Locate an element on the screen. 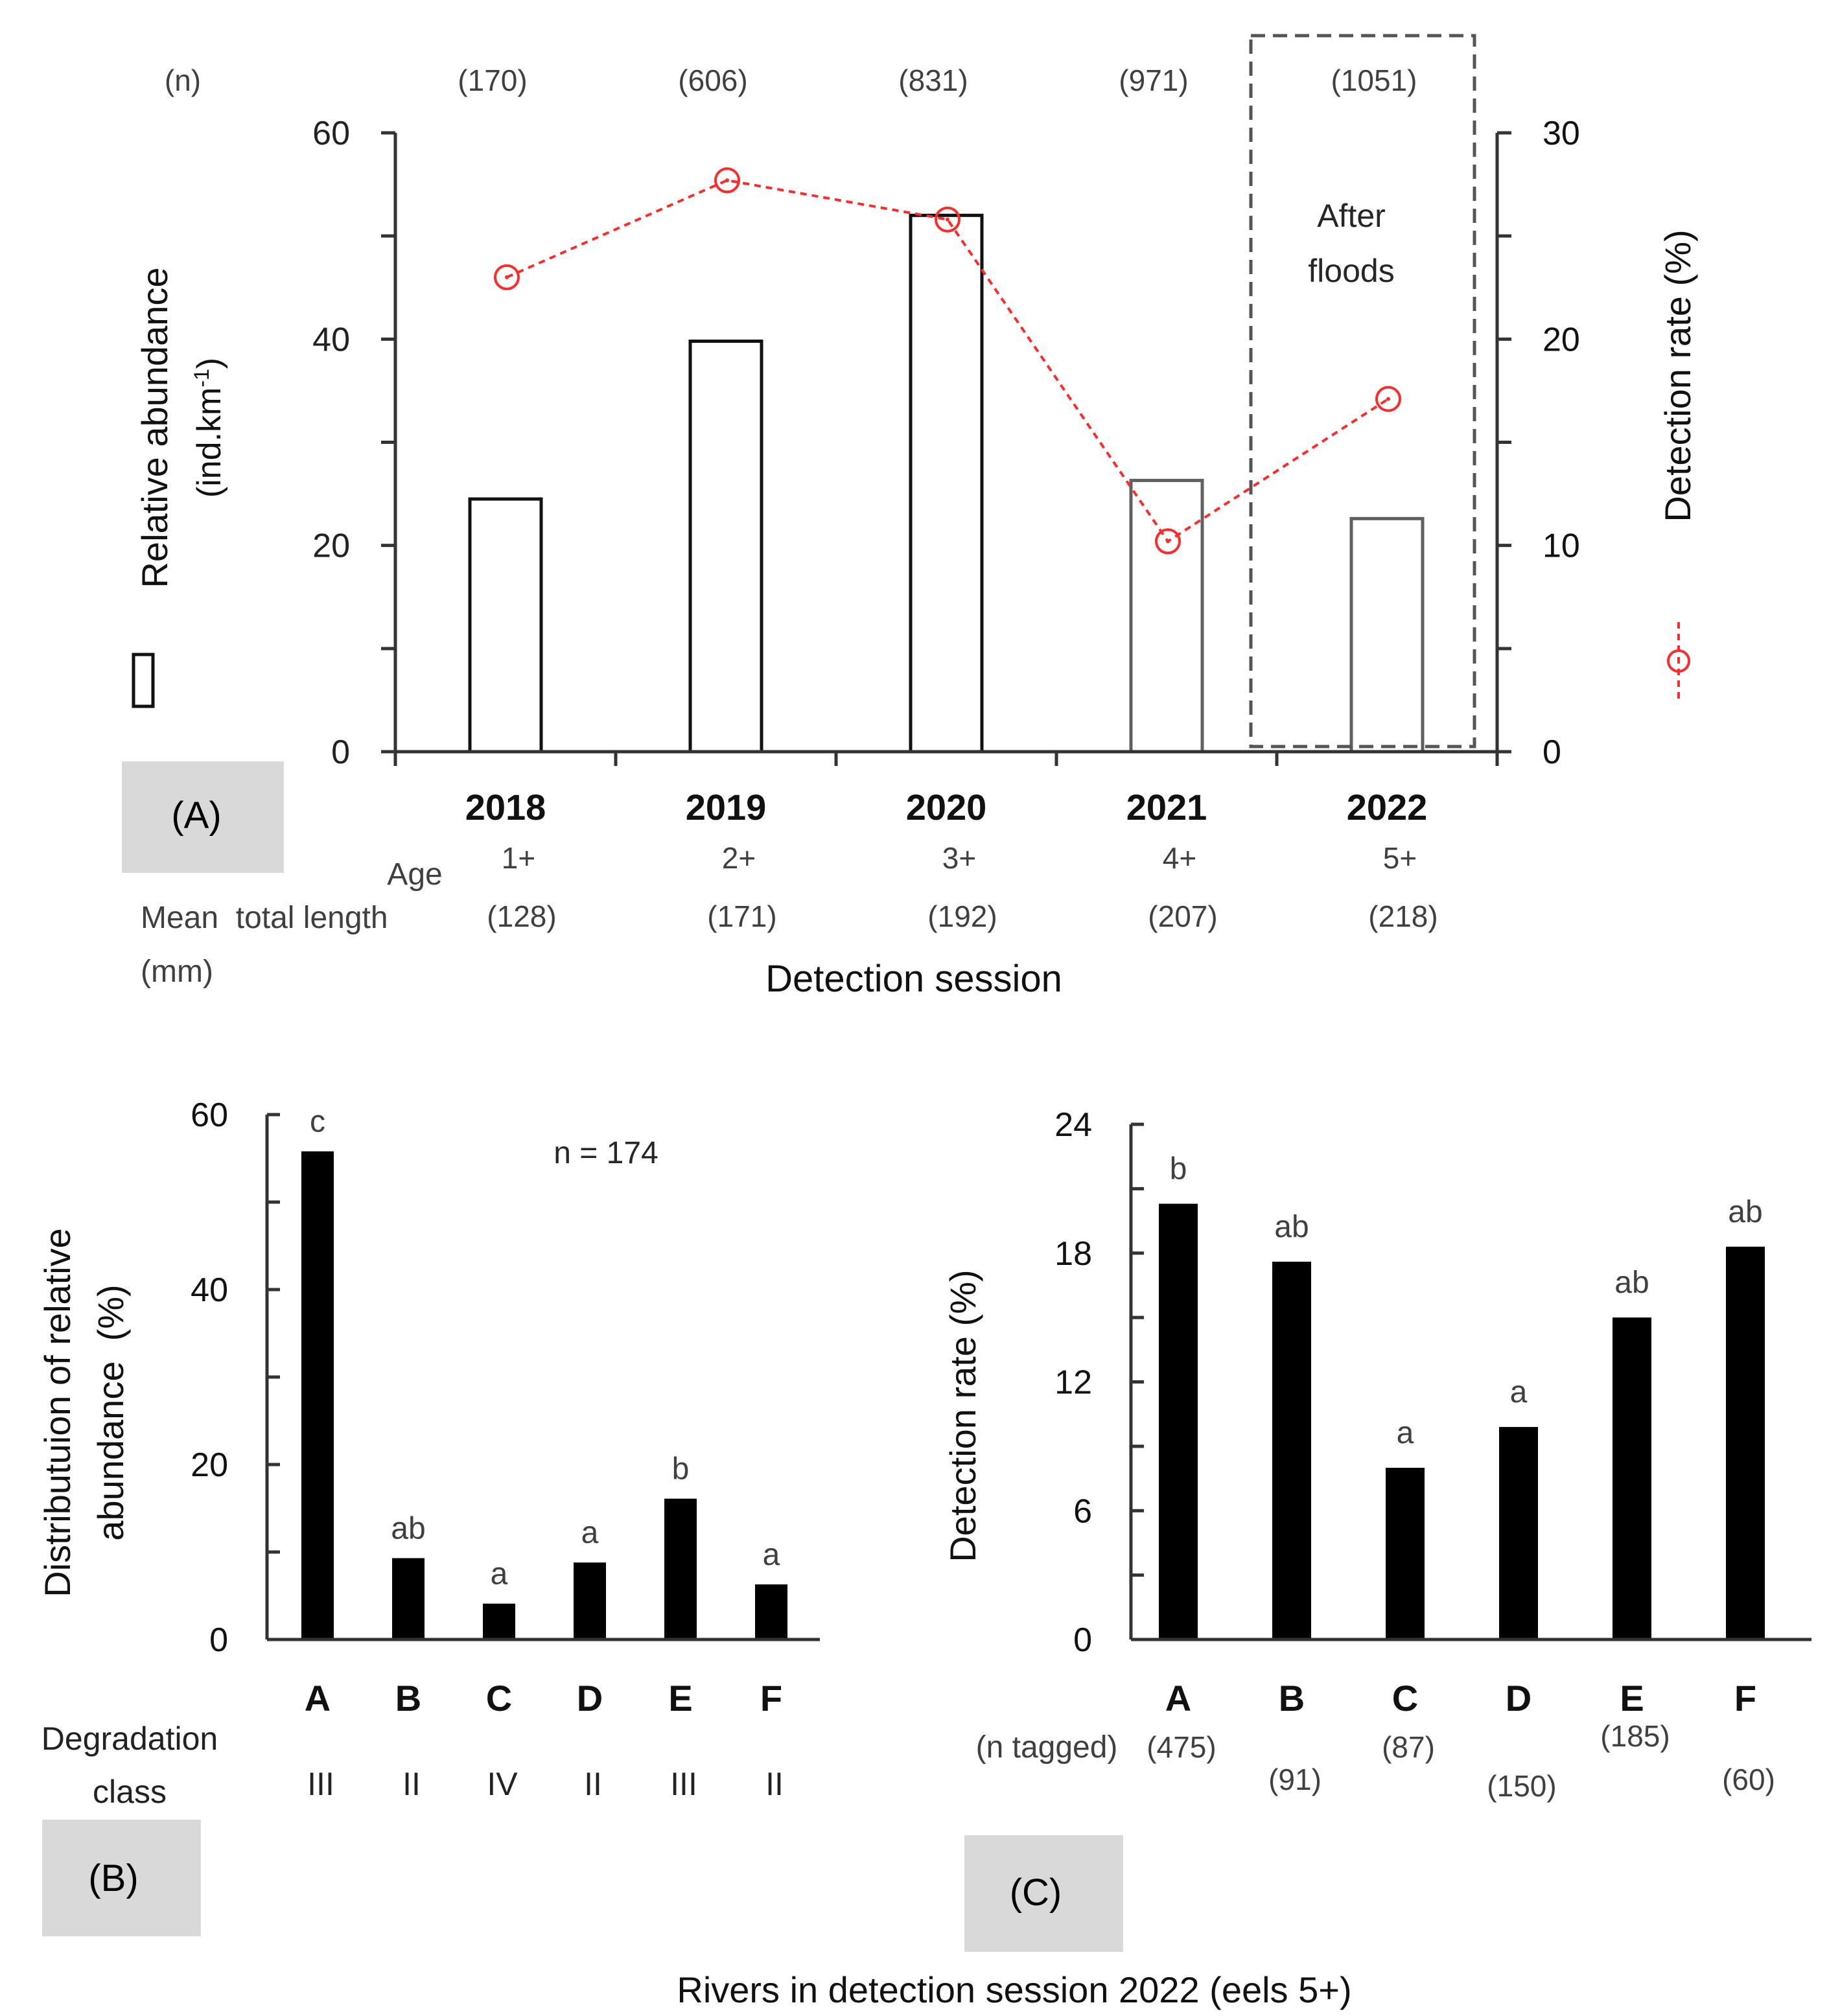 The height and width of the screenshot is (2016, 1840). abundance-distribution-bar-F is located at coordinates (771, 1611).